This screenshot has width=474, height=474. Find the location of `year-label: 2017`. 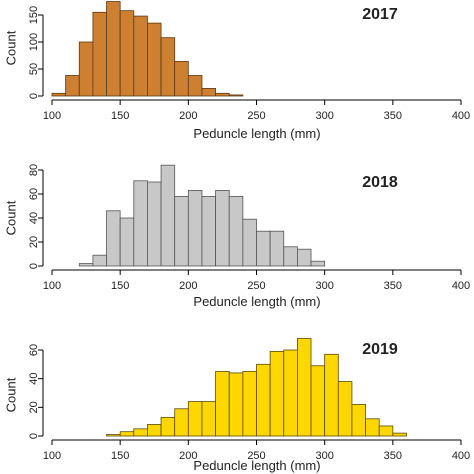

year-label: 2017 is located at coordinates (380, 14).